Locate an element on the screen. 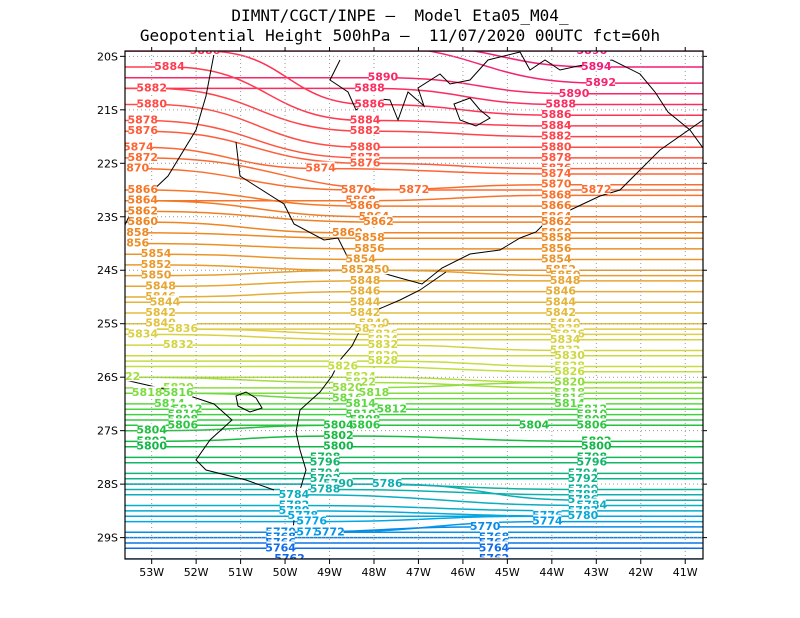 The image size is (800, 618). contour-label: 5856 is located at coordinates (556, 248).